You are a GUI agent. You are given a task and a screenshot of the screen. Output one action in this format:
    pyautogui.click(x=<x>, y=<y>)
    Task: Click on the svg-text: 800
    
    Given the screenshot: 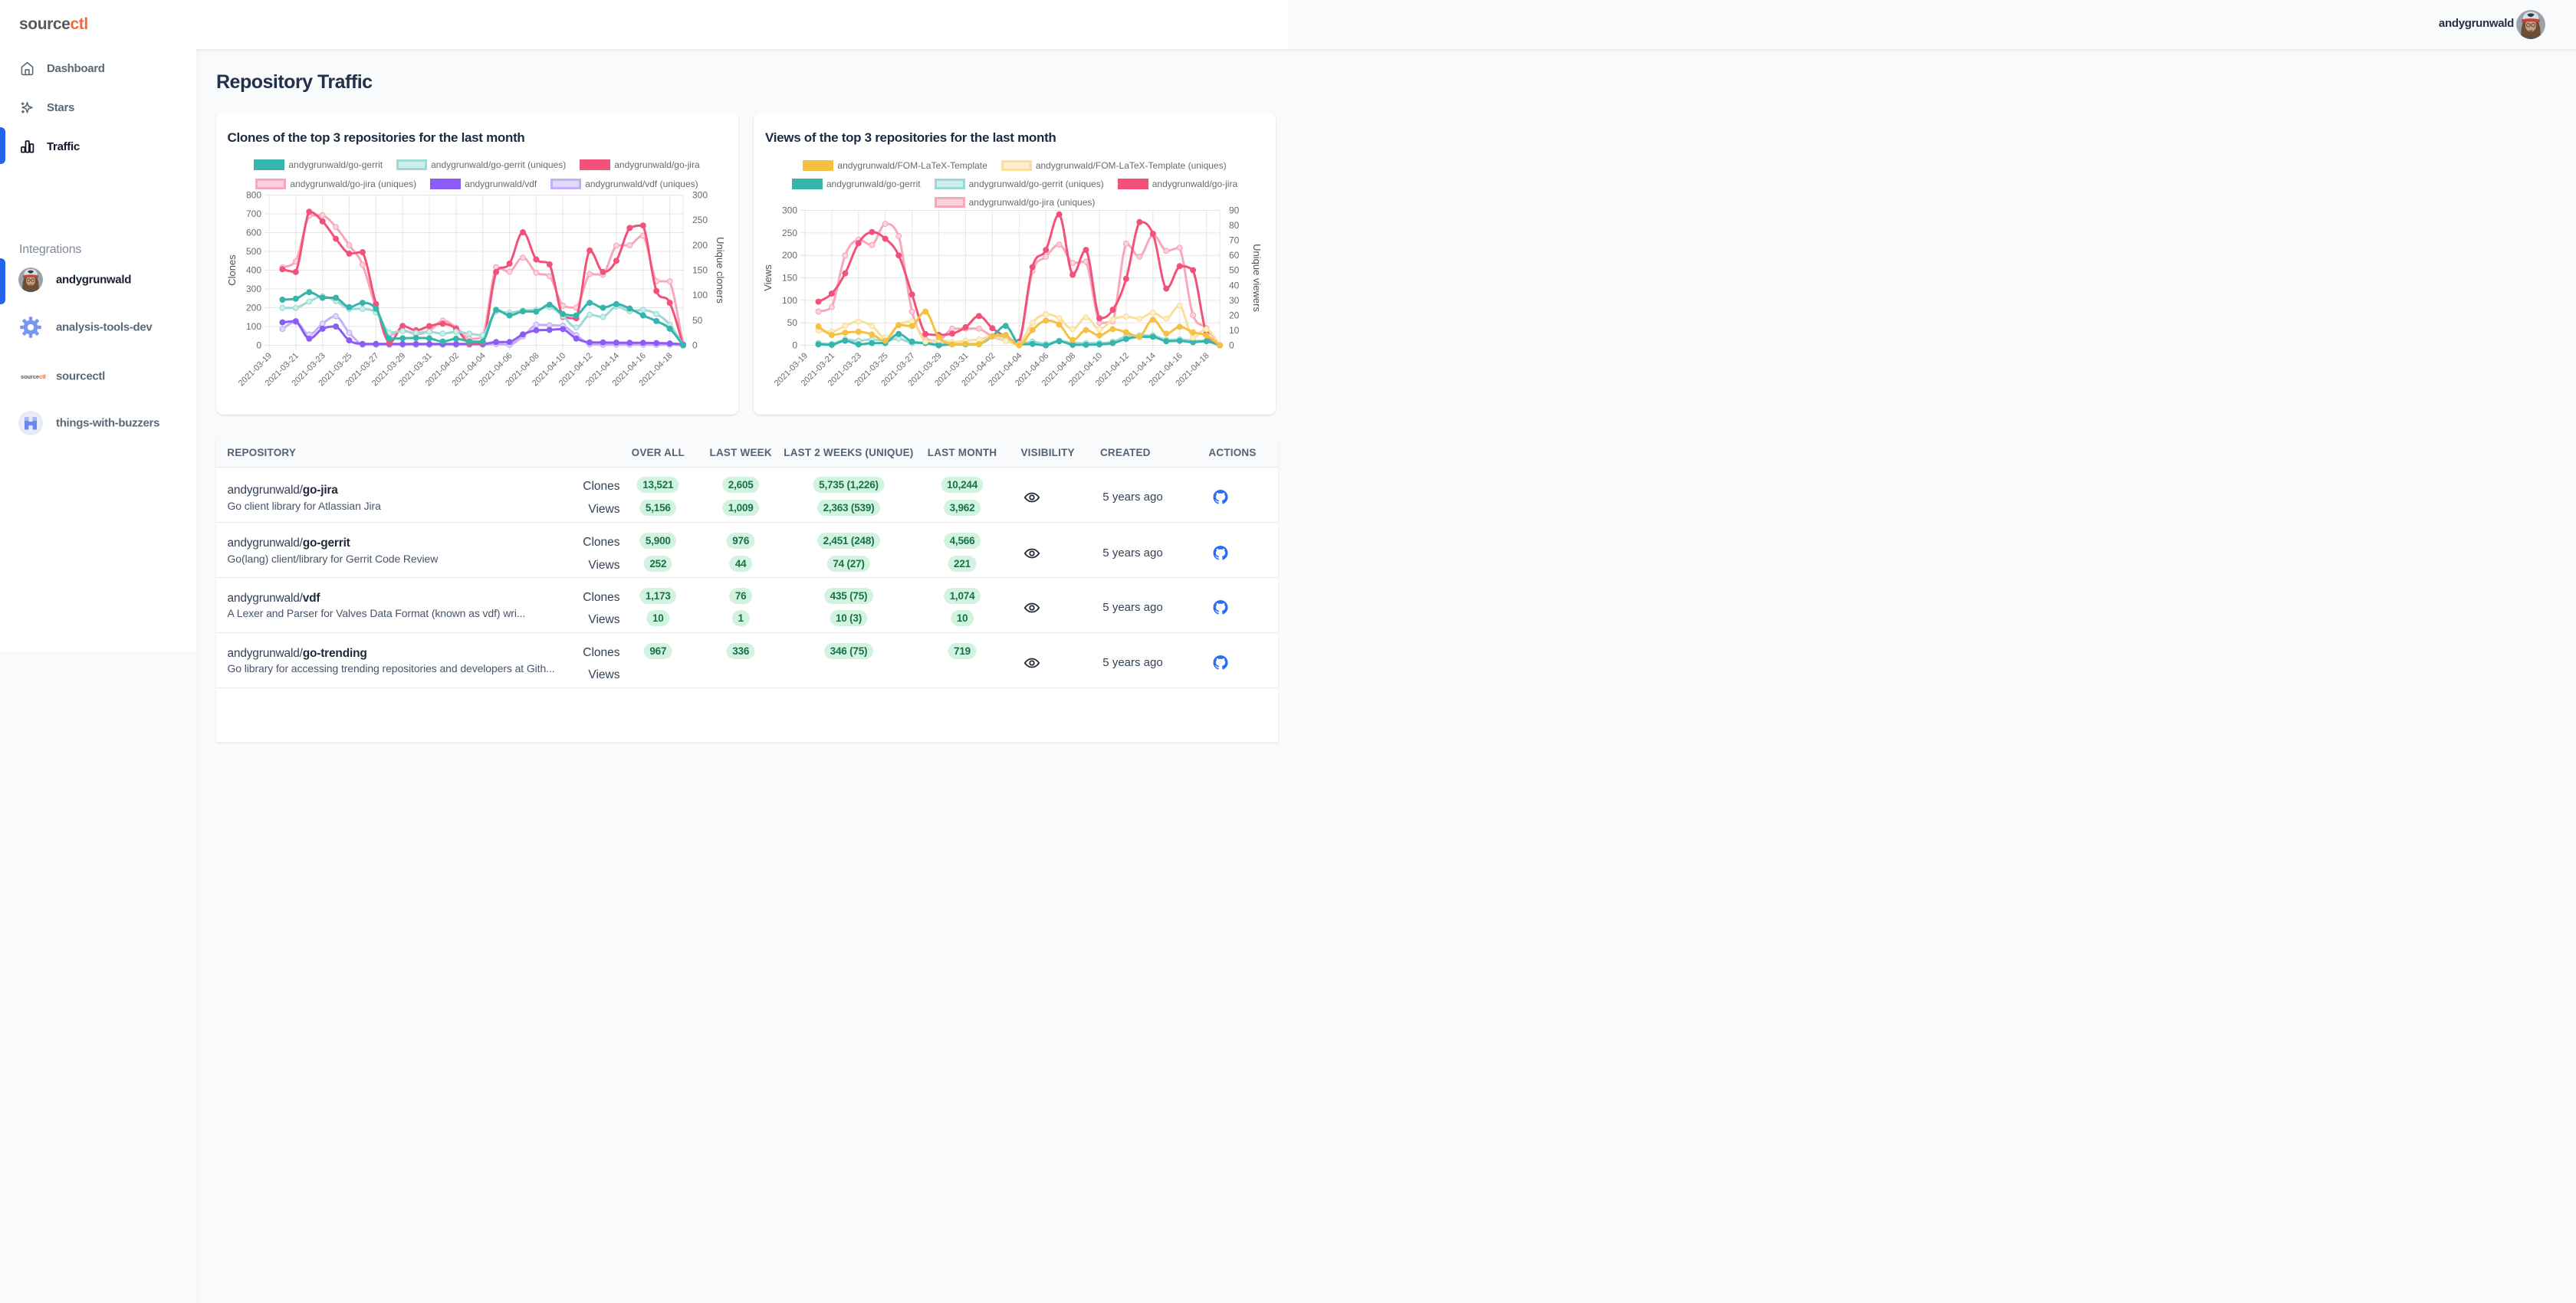 What is the action you would take?
    pyautogui.click(x=253, y=194)
    